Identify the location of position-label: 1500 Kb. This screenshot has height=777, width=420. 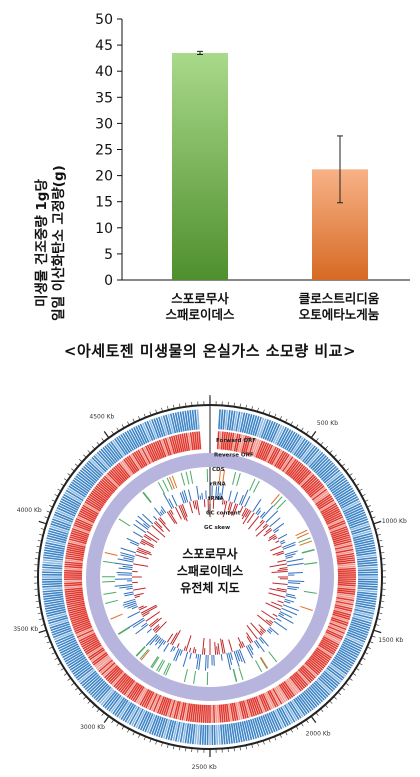
(390, 640).